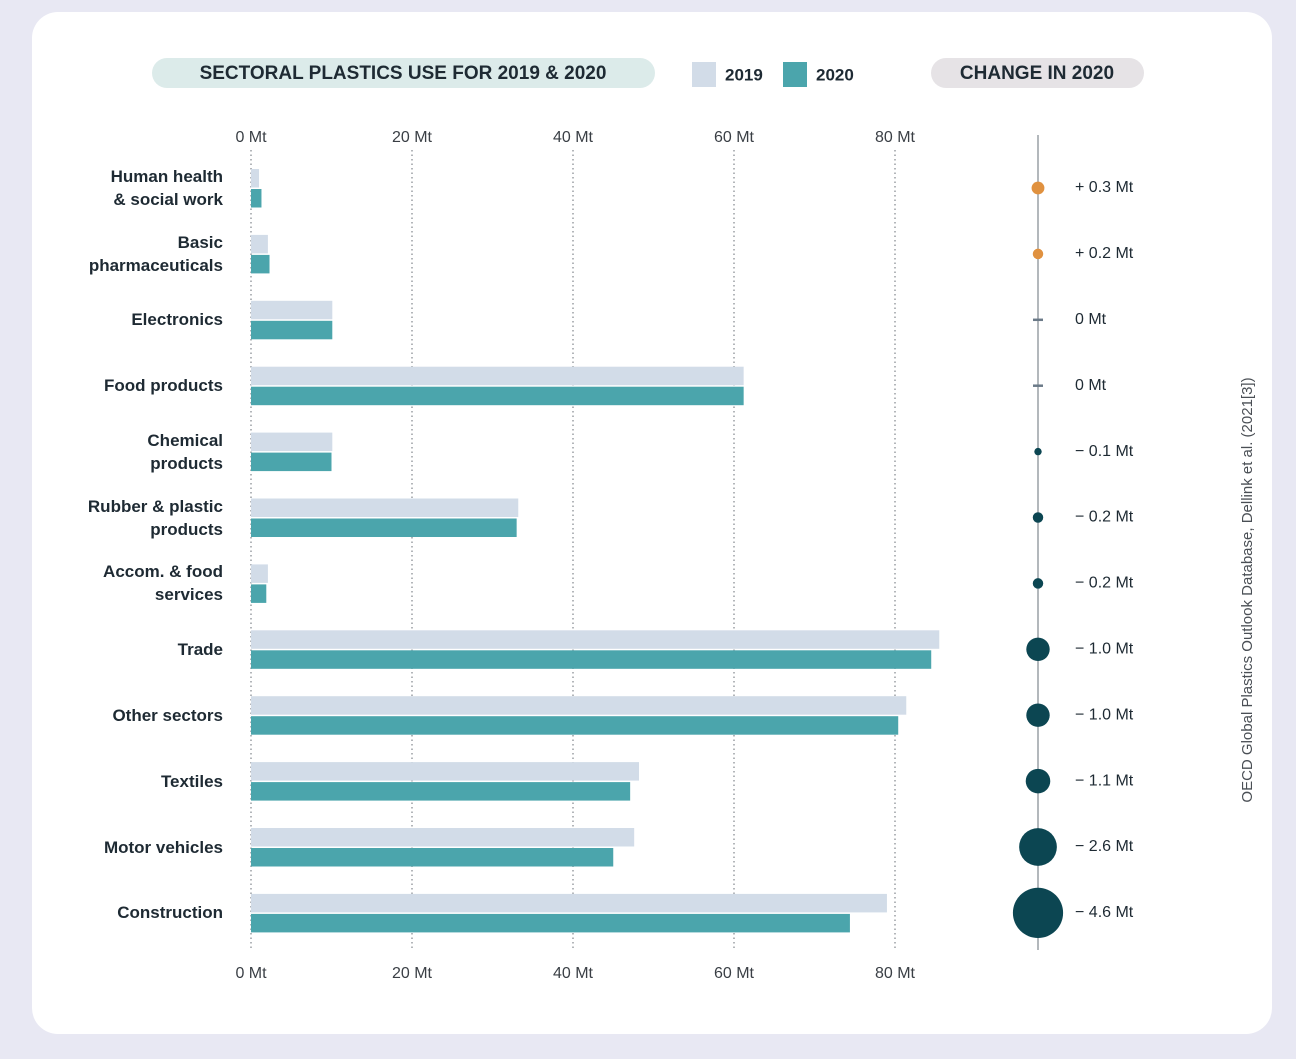 This screenshot has height=1059, width=1296. I want to click on chart-title: SECTORAL PLASTICS USE FOR 2019 & 2020, so click(403, 73).